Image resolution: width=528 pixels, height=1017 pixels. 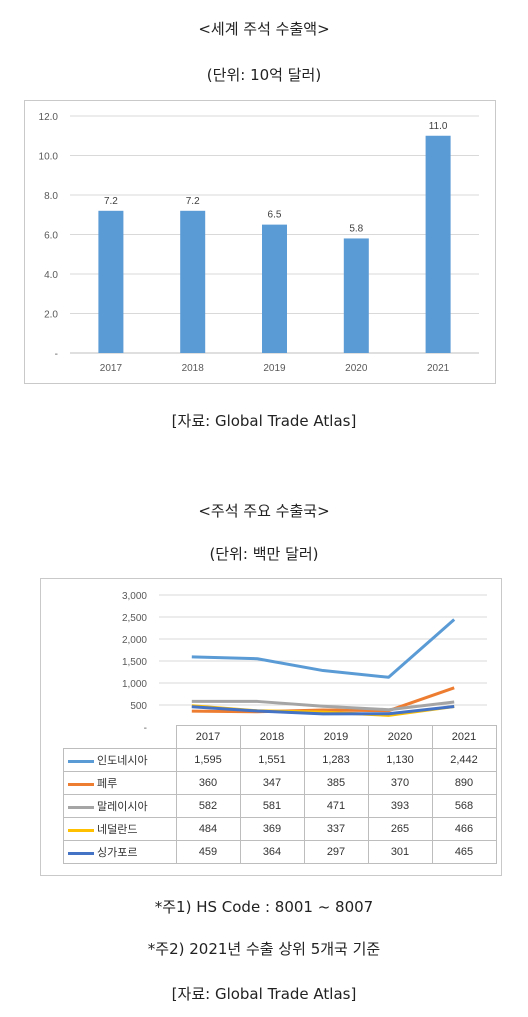 What do you see at coordinates (274, 288) in the screenshot?
I see `bar-2019` at bounding box center [274, 288].